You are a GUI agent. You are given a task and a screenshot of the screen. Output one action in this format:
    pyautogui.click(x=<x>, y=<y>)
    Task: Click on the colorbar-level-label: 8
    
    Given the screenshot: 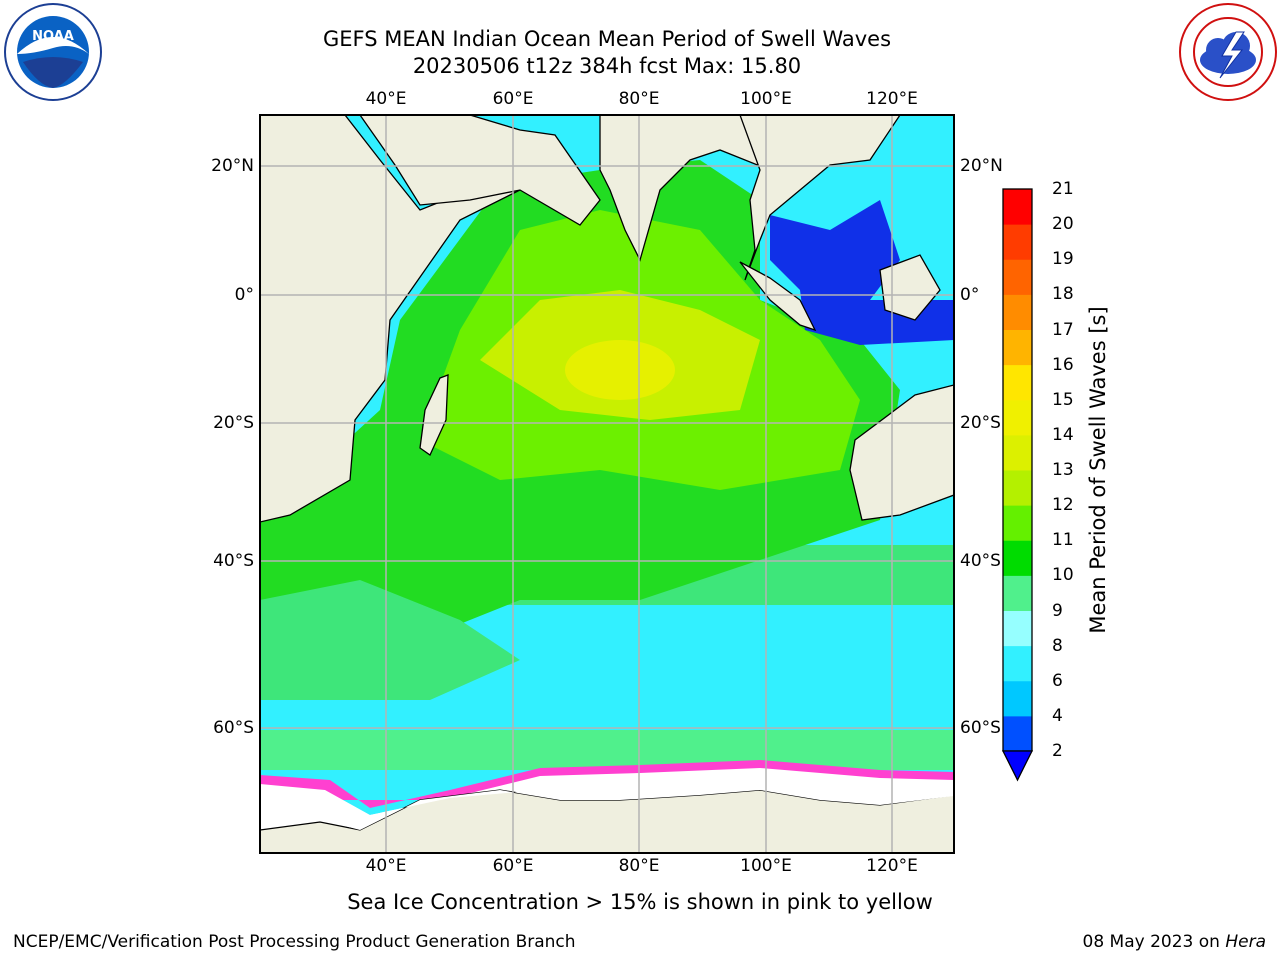 What is the action you would take?
    pyautogui.click(x=1057, y=645)
    